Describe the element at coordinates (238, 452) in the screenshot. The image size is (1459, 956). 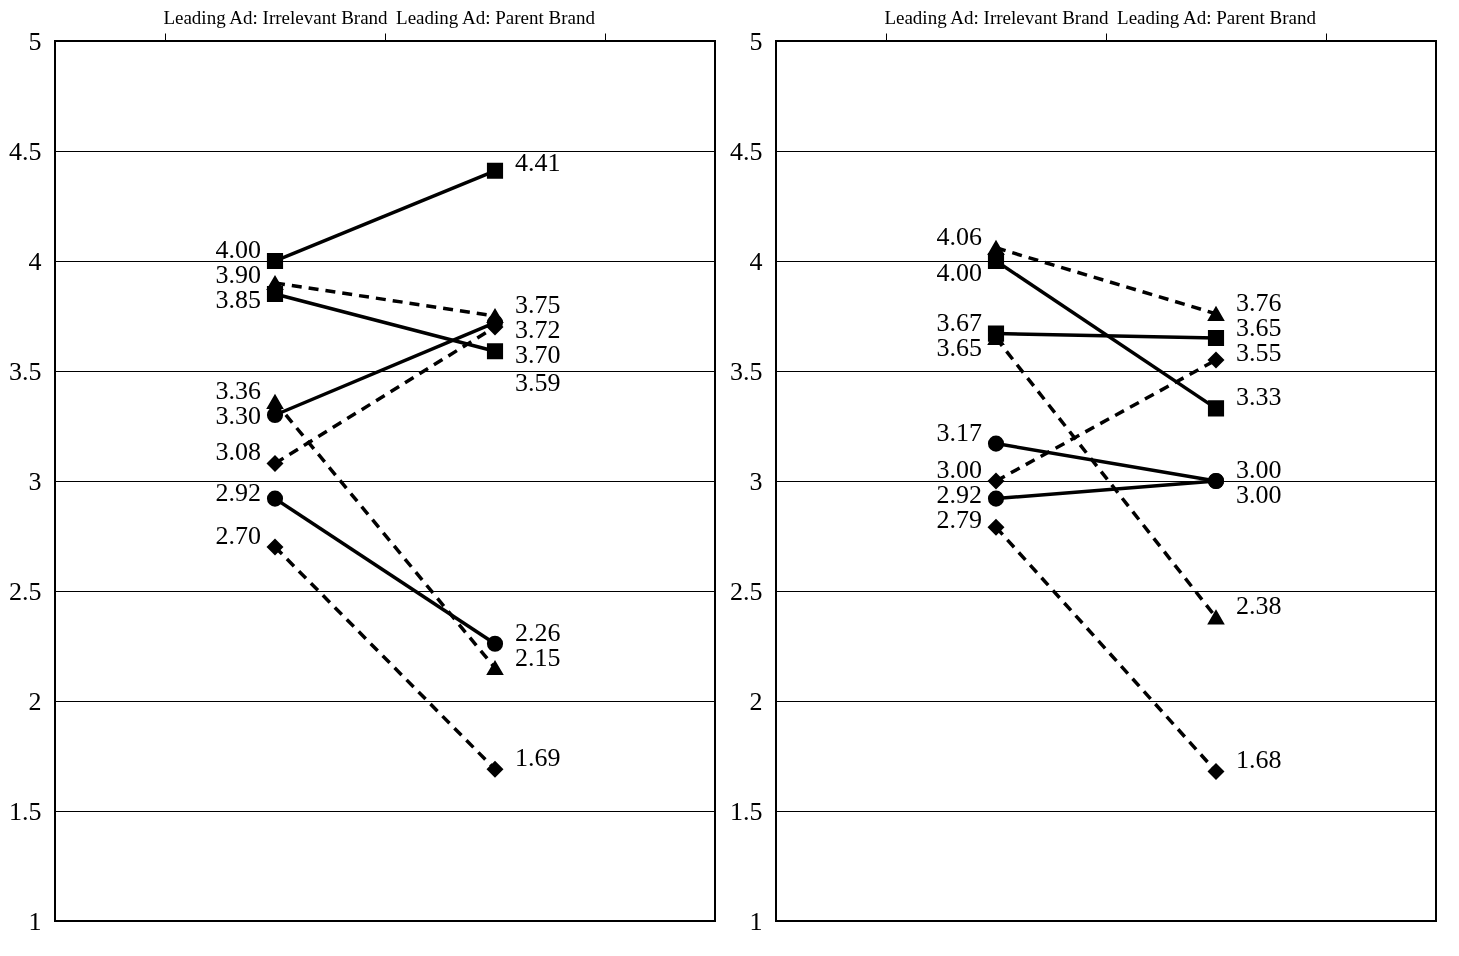
I see `data-label: 3.08` at that location.